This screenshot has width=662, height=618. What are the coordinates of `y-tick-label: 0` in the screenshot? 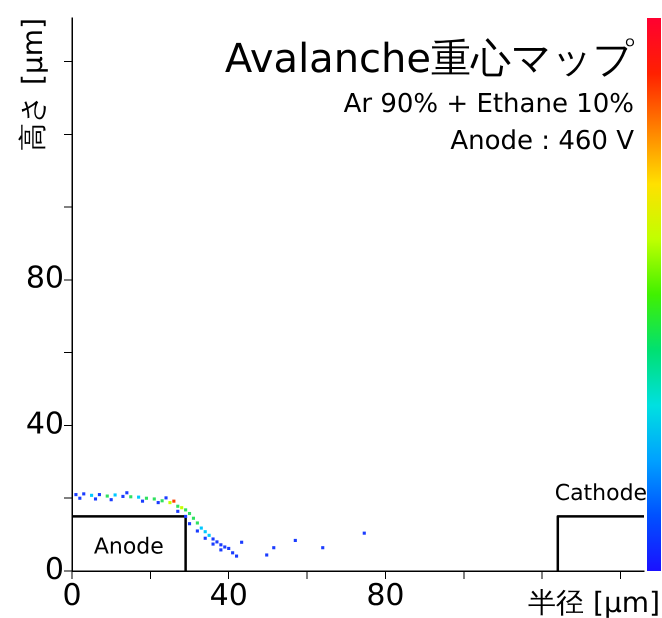 It's located at (54, 569).